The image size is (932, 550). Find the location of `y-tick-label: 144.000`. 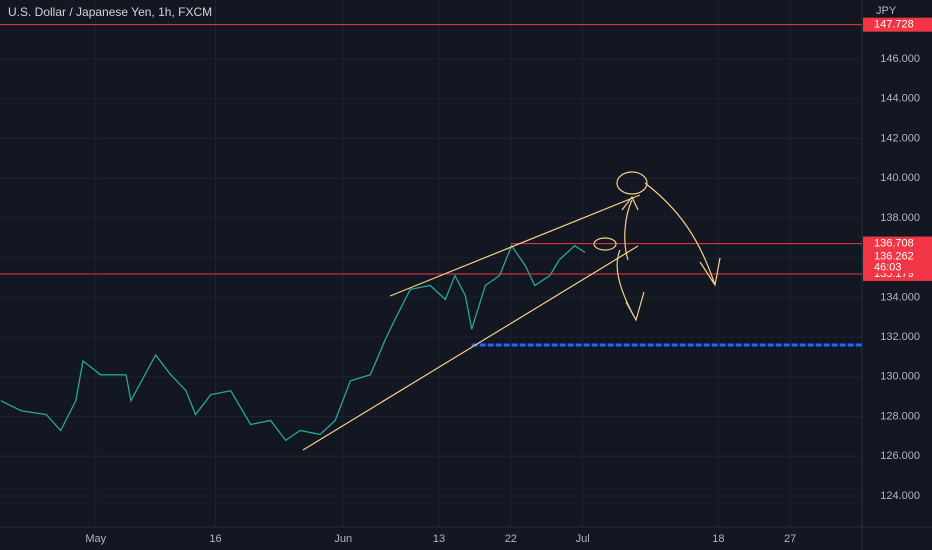

y-tick-label: 144.000 is located at coordinates (900, 99).